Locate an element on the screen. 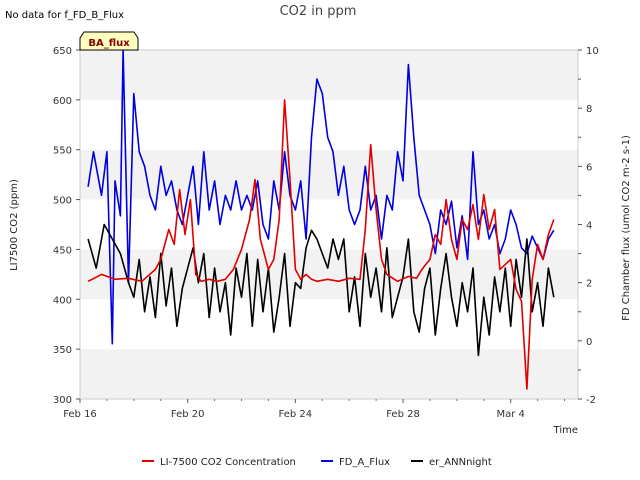 Image resolution: width=640 pixels, height=480 pixels. y-axis-left-label: LI7500 CO2 (ppm) is located at coordinates (14, 225).